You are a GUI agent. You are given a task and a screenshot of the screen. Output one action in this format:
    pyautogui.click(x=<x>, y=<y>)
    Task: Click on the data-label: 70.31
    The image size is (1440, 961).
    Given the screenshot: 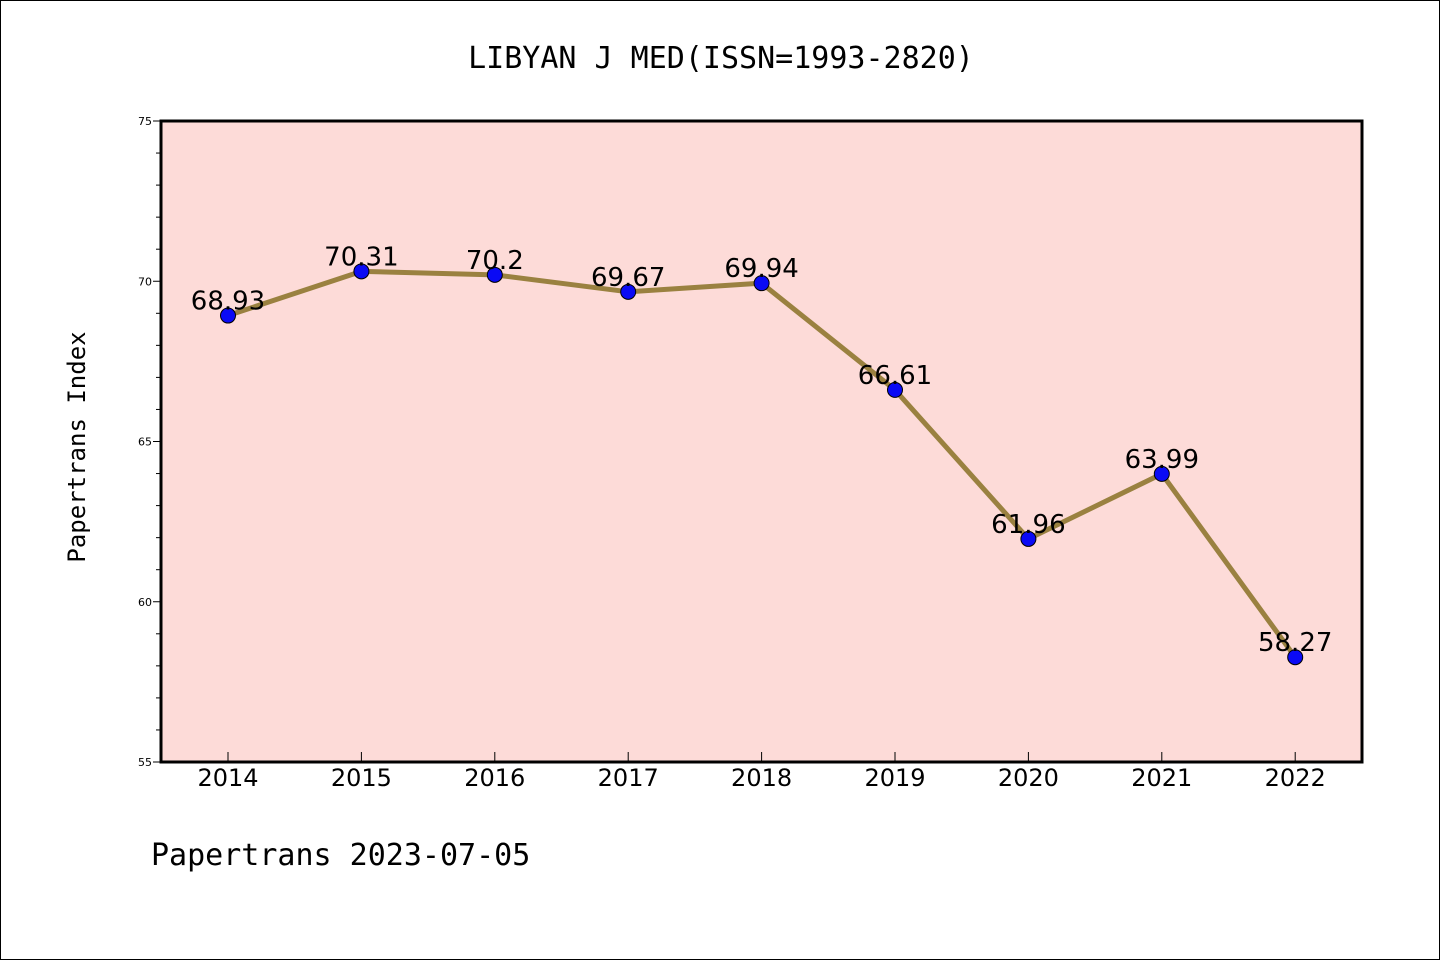 What is the action you would take?
    pyautogui.click(x=361, y=257)
    